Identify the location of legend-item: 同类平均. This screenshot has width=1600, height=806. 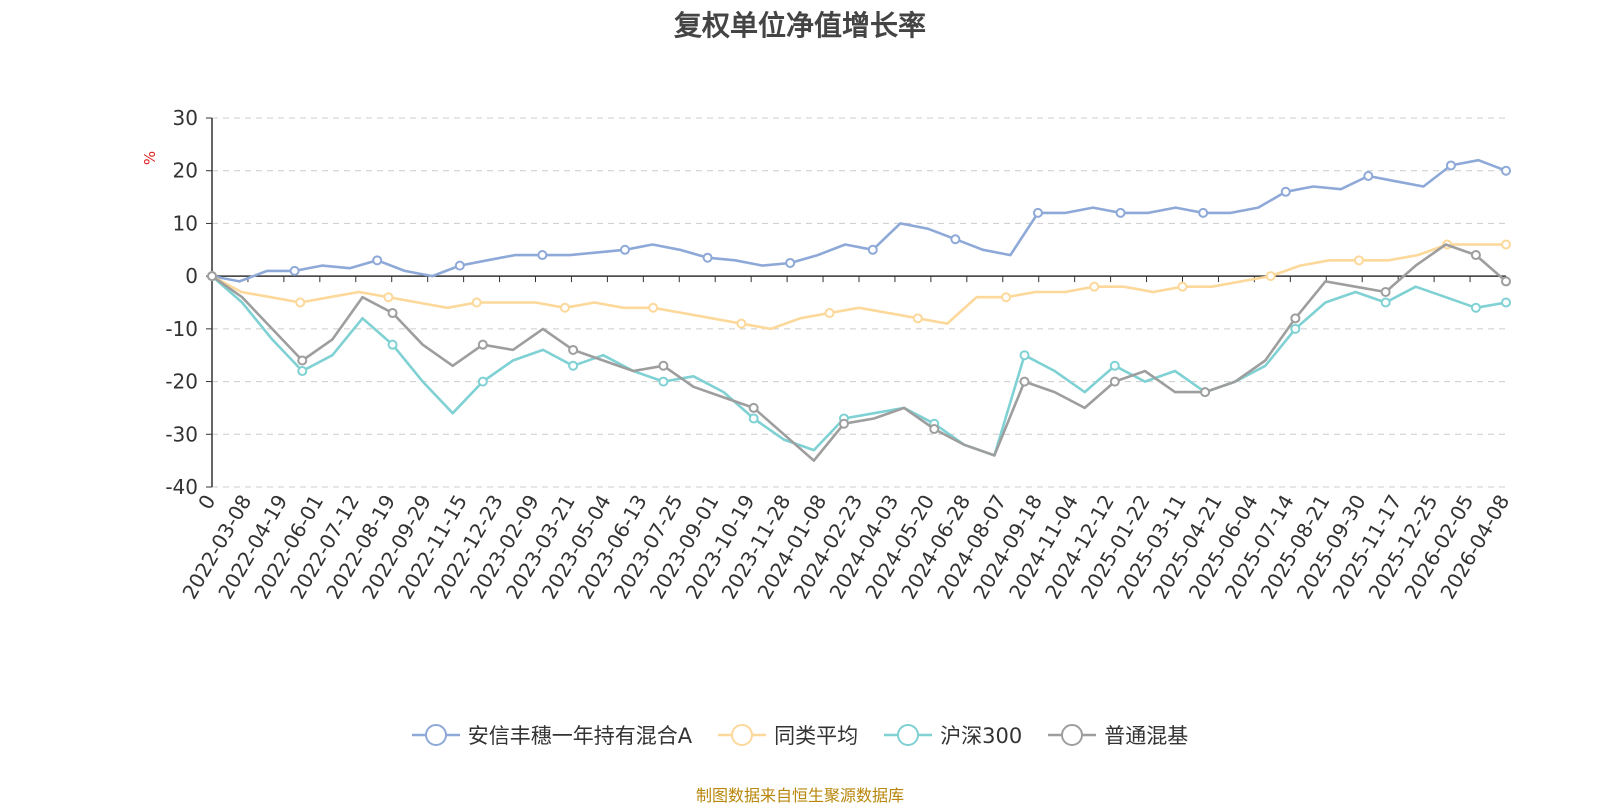
(788, 735).